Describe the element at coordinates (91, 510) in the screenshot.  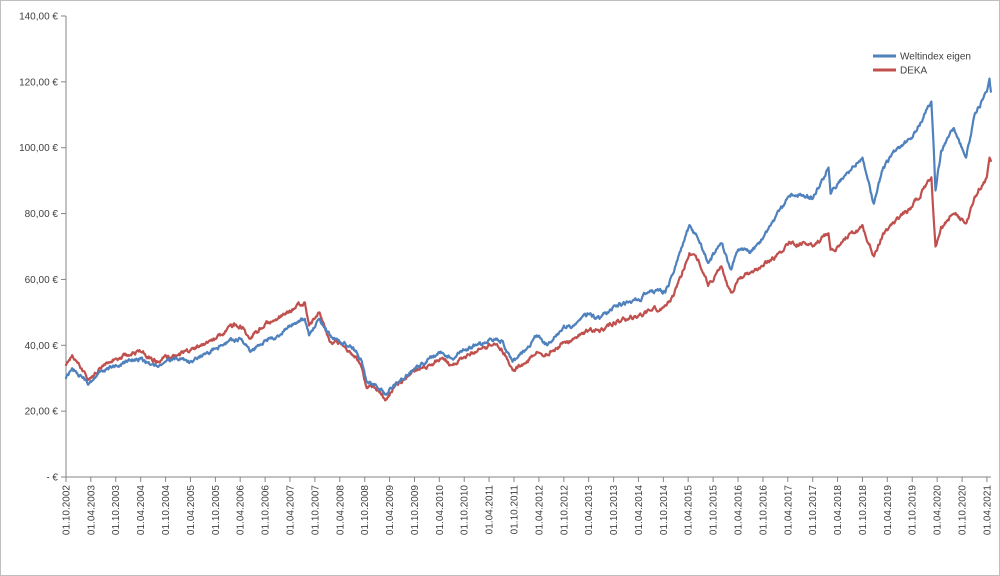
I see `x-tick-label: 01.04.2003` at that location.